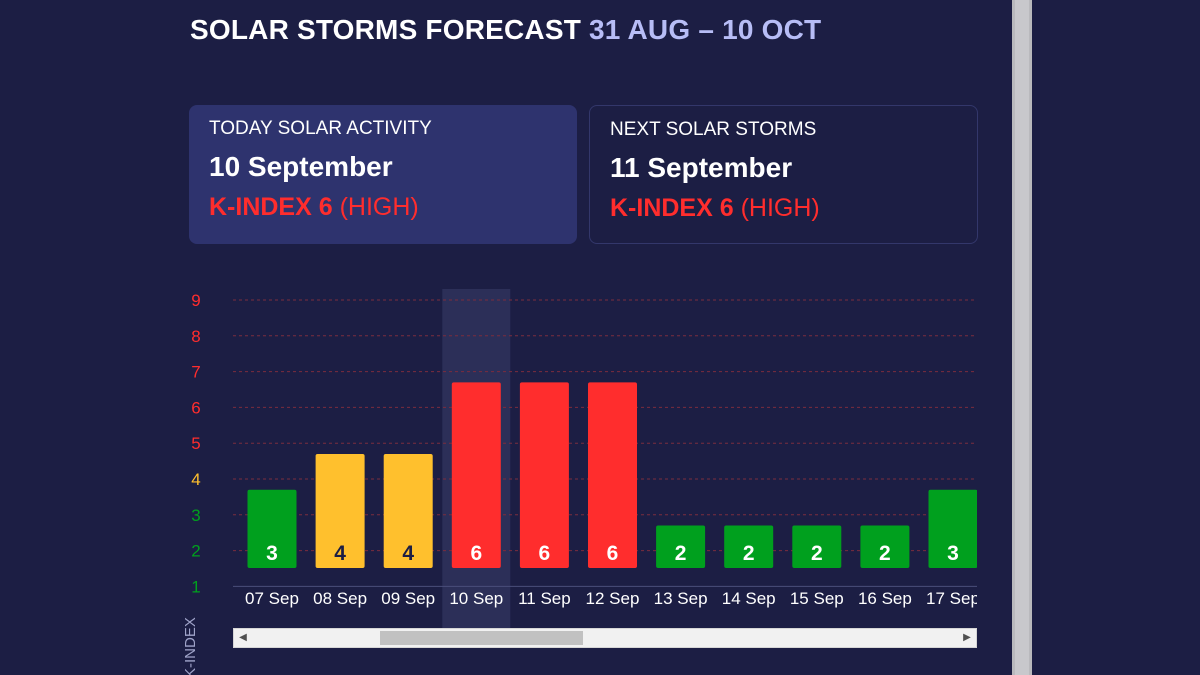 This screenshot has width=1200, height=675. I want to click on y-tick-label: 6, so click(195, 407).